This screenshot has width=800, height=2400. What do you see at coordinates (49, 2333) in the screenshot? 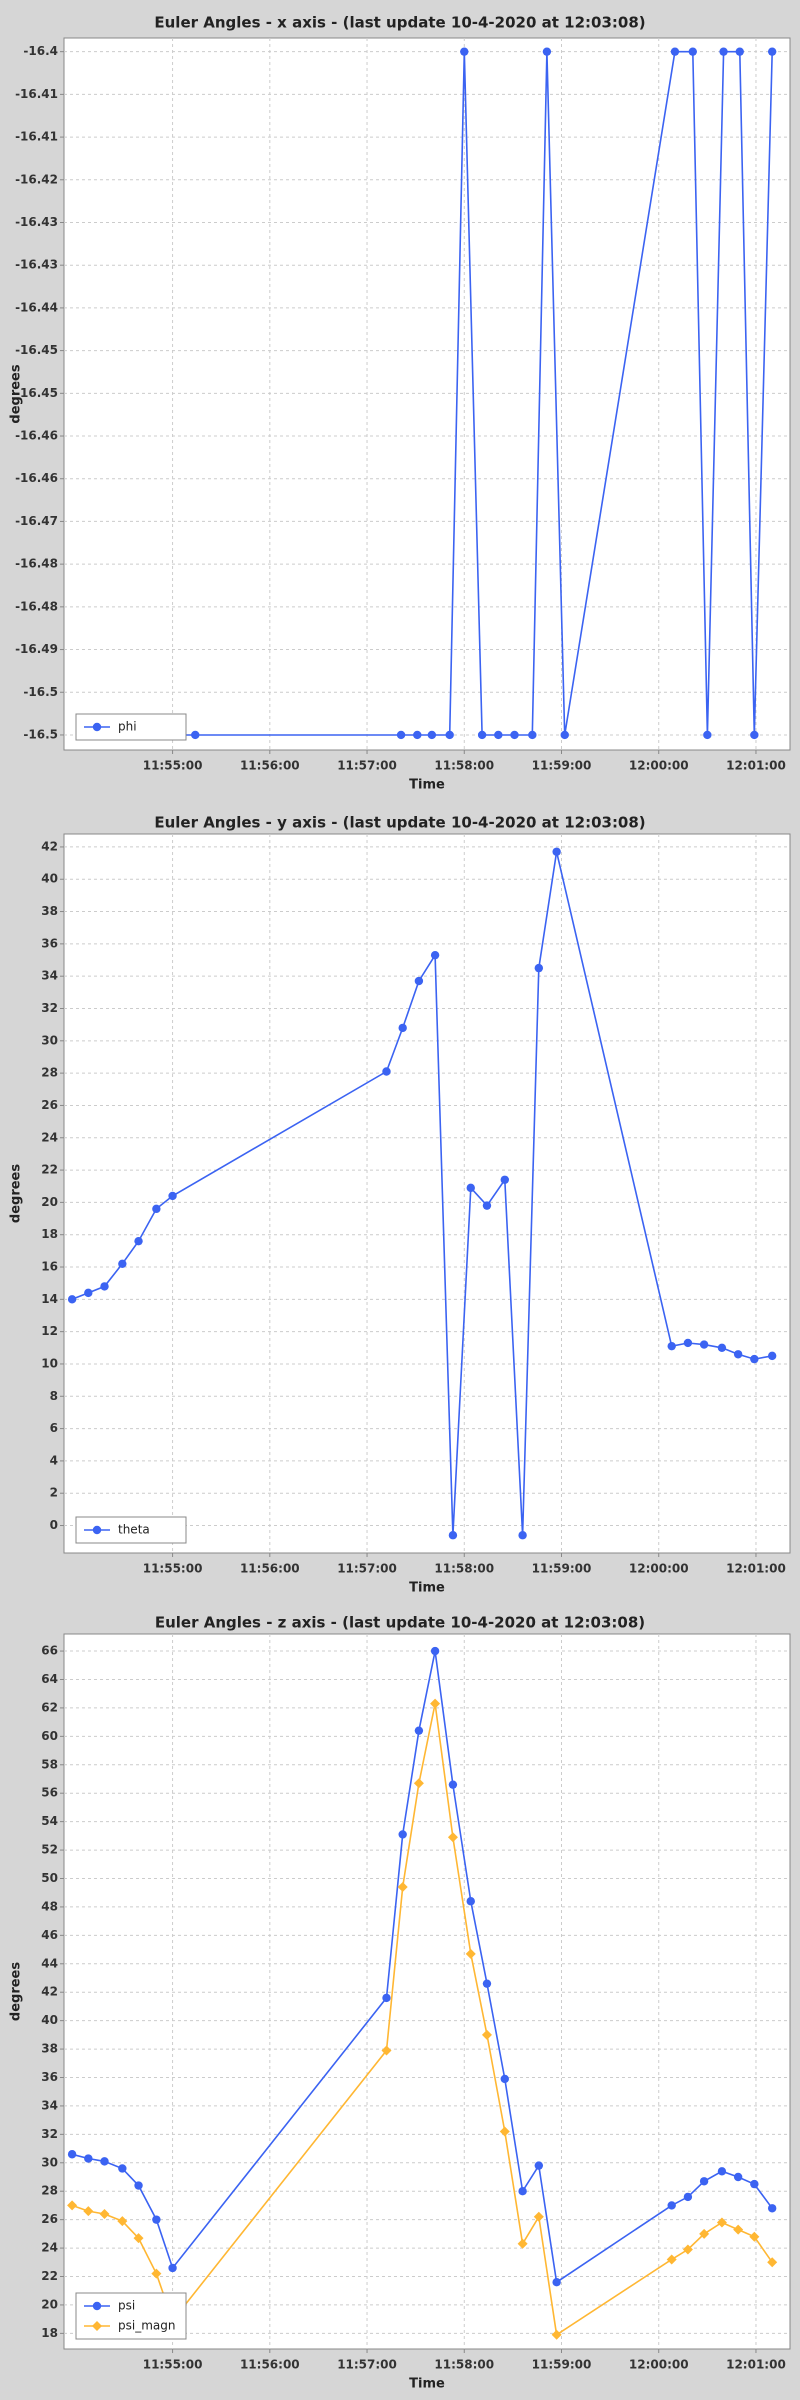
I see `y-tick-label: 18` at bounding box center [49, 2333].